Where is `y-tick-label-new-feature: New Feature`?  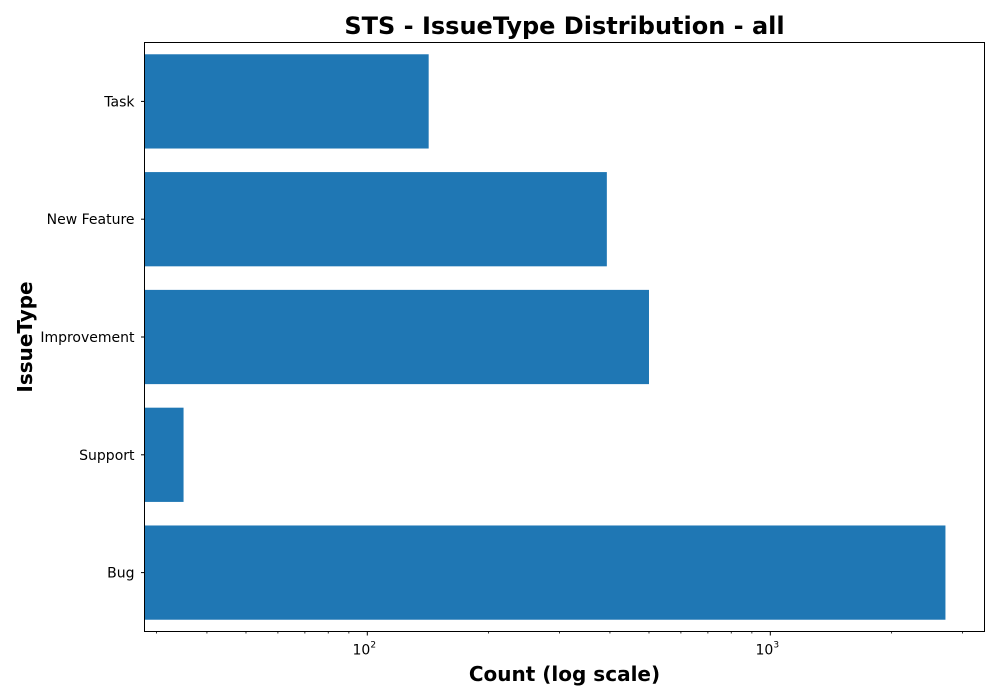
y-tick-label-new-feature: New Feature is located at coordinates (91, 220).